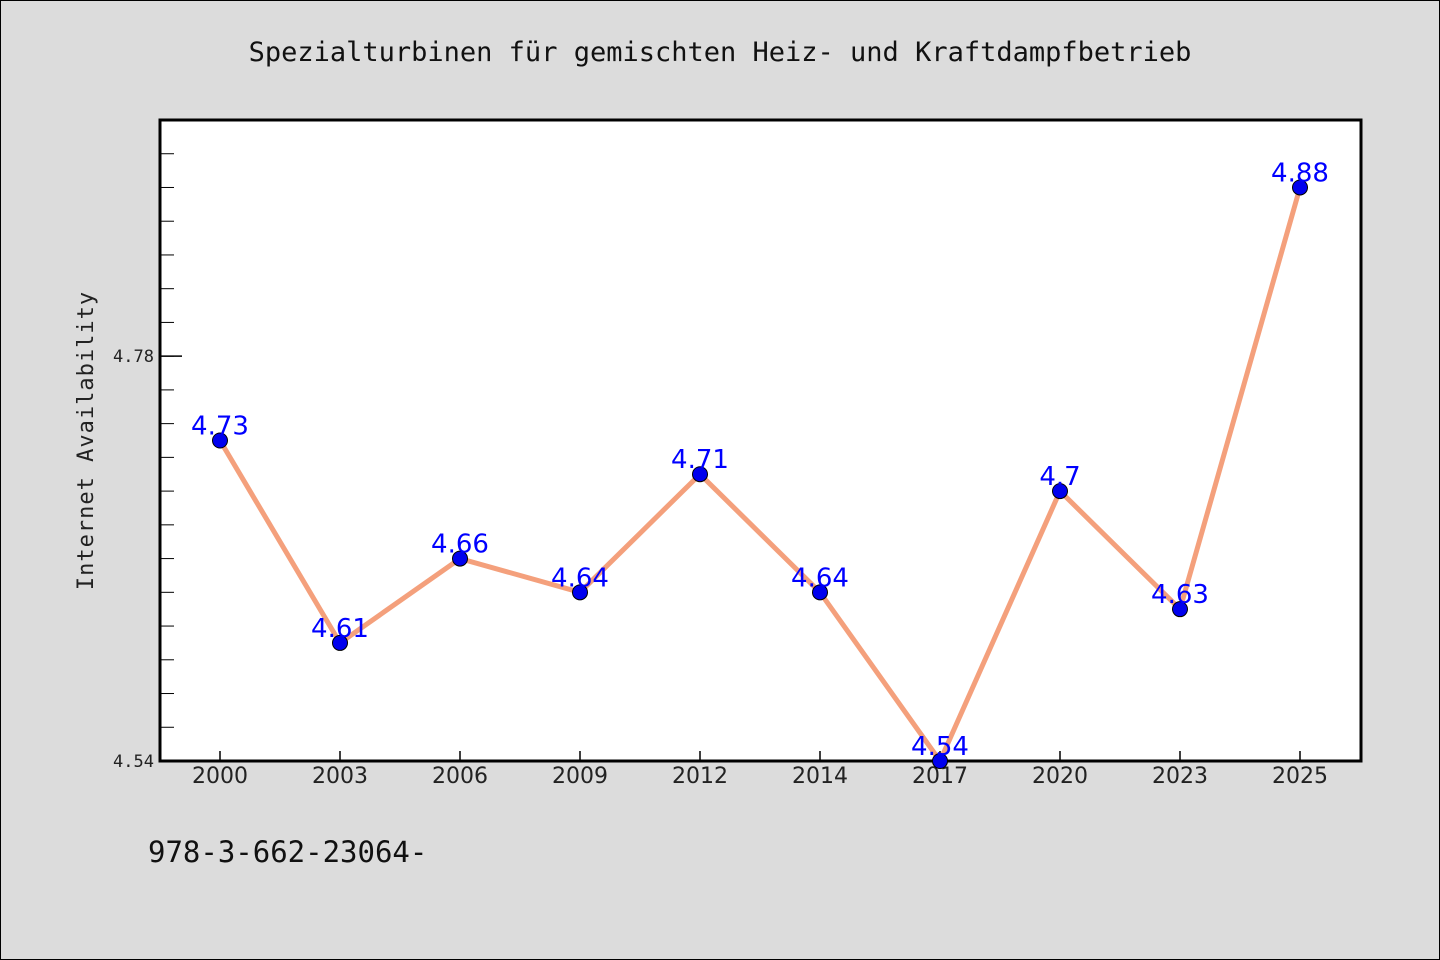 This screenshot has height=960, width=1440. What do you see at coordinates (86, 440) in the screenshot?
I see `y-axis-label: Internet Availability` at bounding box center [86, 440].